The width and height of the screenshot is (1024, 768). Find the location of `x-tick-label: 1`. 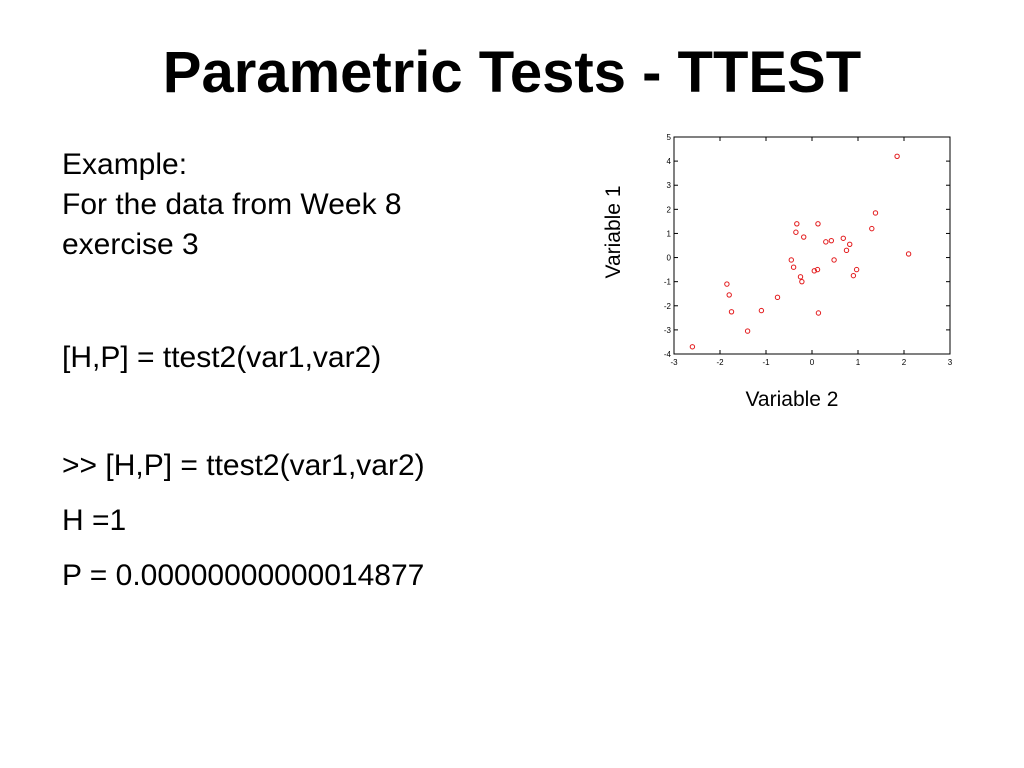

x-tick-label: 1 is located at coordinates (858, 362).